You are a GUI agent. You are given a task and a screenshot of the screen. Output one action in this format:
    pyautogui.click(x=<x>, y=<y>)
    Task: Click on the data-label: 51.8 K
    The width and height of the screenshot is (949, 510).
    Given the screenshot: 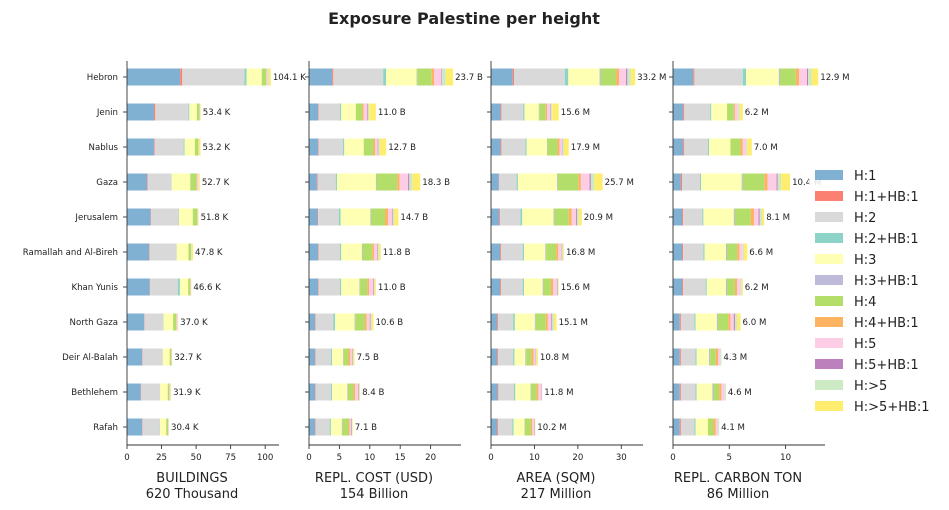 What is the action you would take?
    pyautogui.click(x=215, y=218)
    